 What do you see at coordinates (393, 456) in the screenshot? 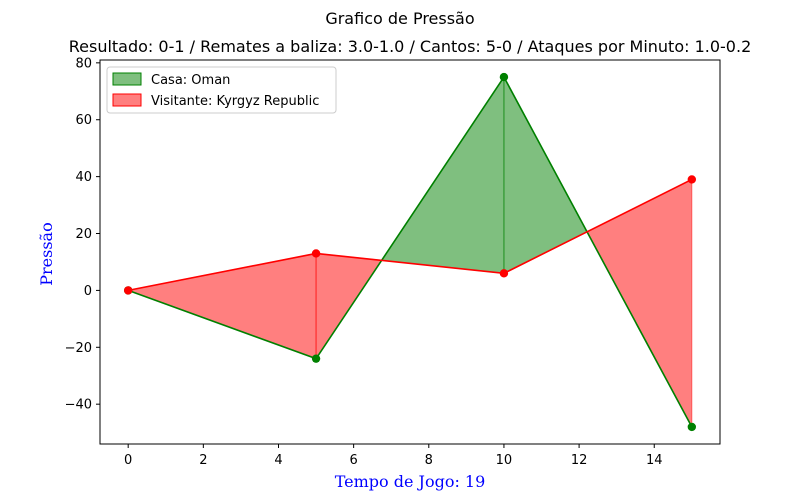
I see `x-axis-ticks: 0 2 4 6 8 10 12 14` at bounding box center [393, 456].